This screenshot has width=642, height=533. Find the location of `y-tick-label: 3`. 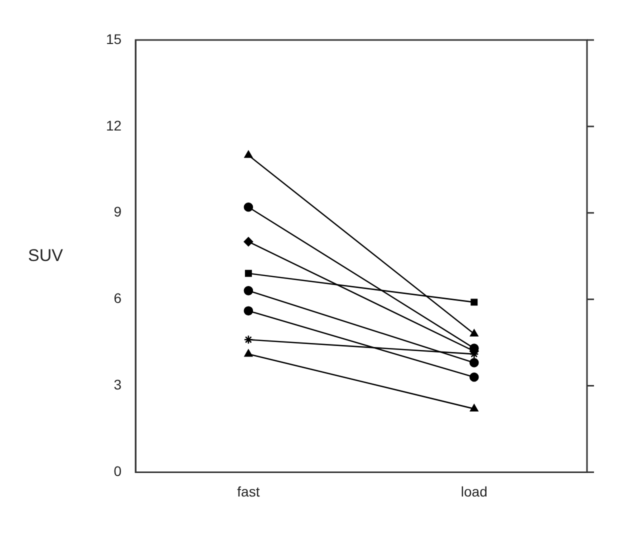

y-tick-label: 3 is located at coordinates (118, 384).